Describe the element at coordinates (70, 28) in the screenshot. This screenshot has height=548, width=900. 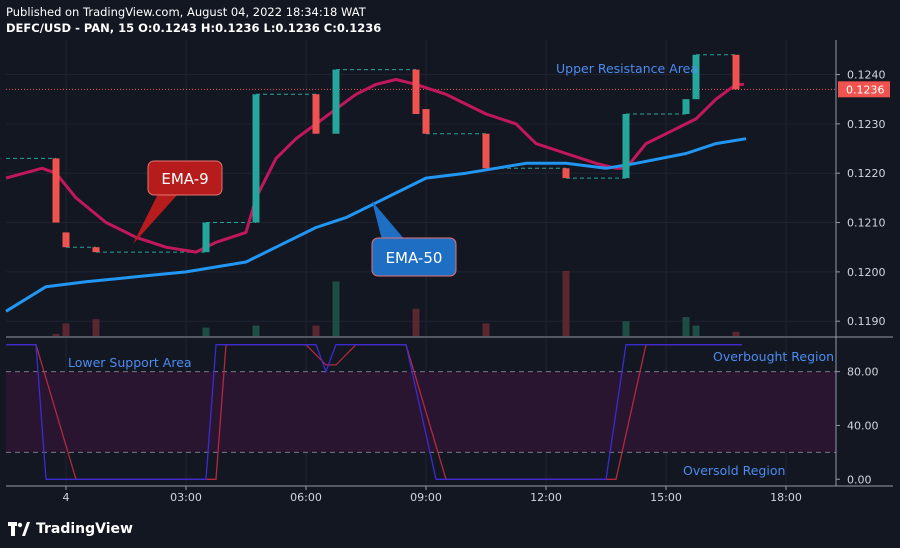
I see `symbol-label: DEFC/USD - PAN, 15` at that location.